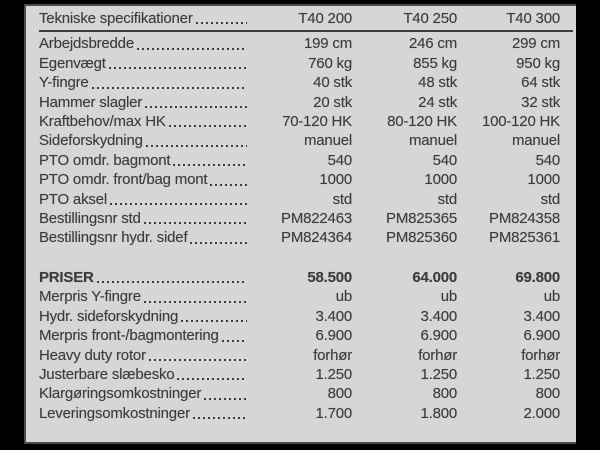 Image resolution: width=600 pixels, height=450 pixels. I want to click on row-label-cell: Bestillingsnr hydr. sidef, so click(147, 237).